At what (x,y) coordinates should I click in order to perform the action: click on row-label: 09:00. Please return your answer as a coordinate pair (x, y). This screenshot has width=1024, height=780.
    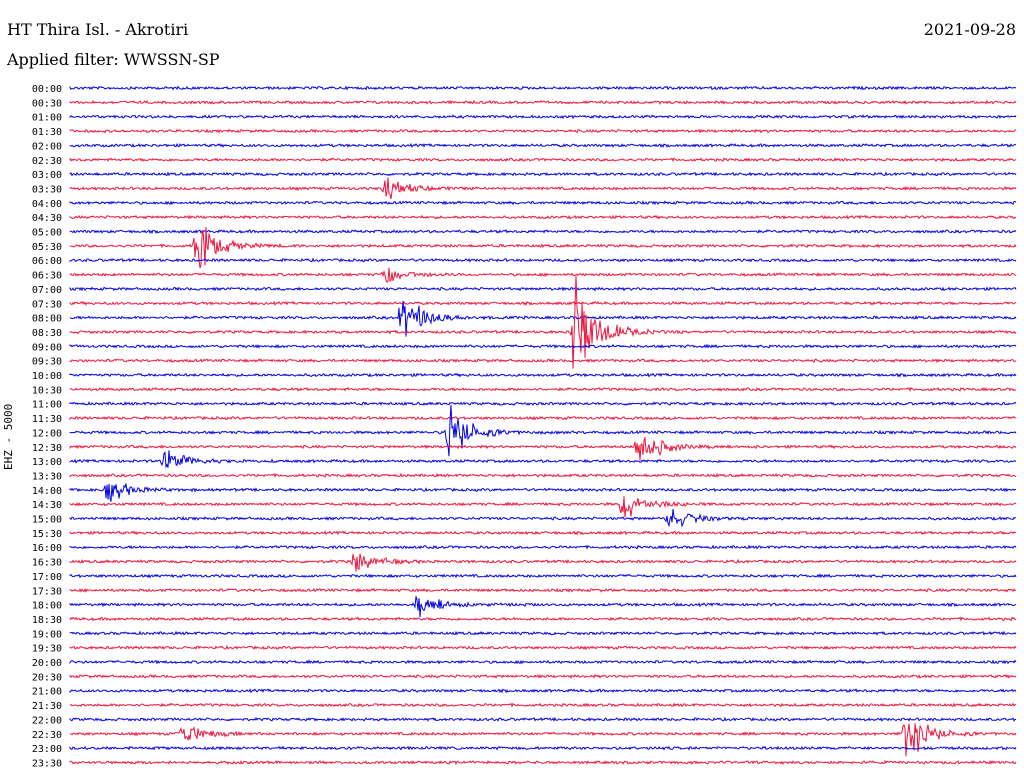
    Looking at the image, I should click on (47, 347).